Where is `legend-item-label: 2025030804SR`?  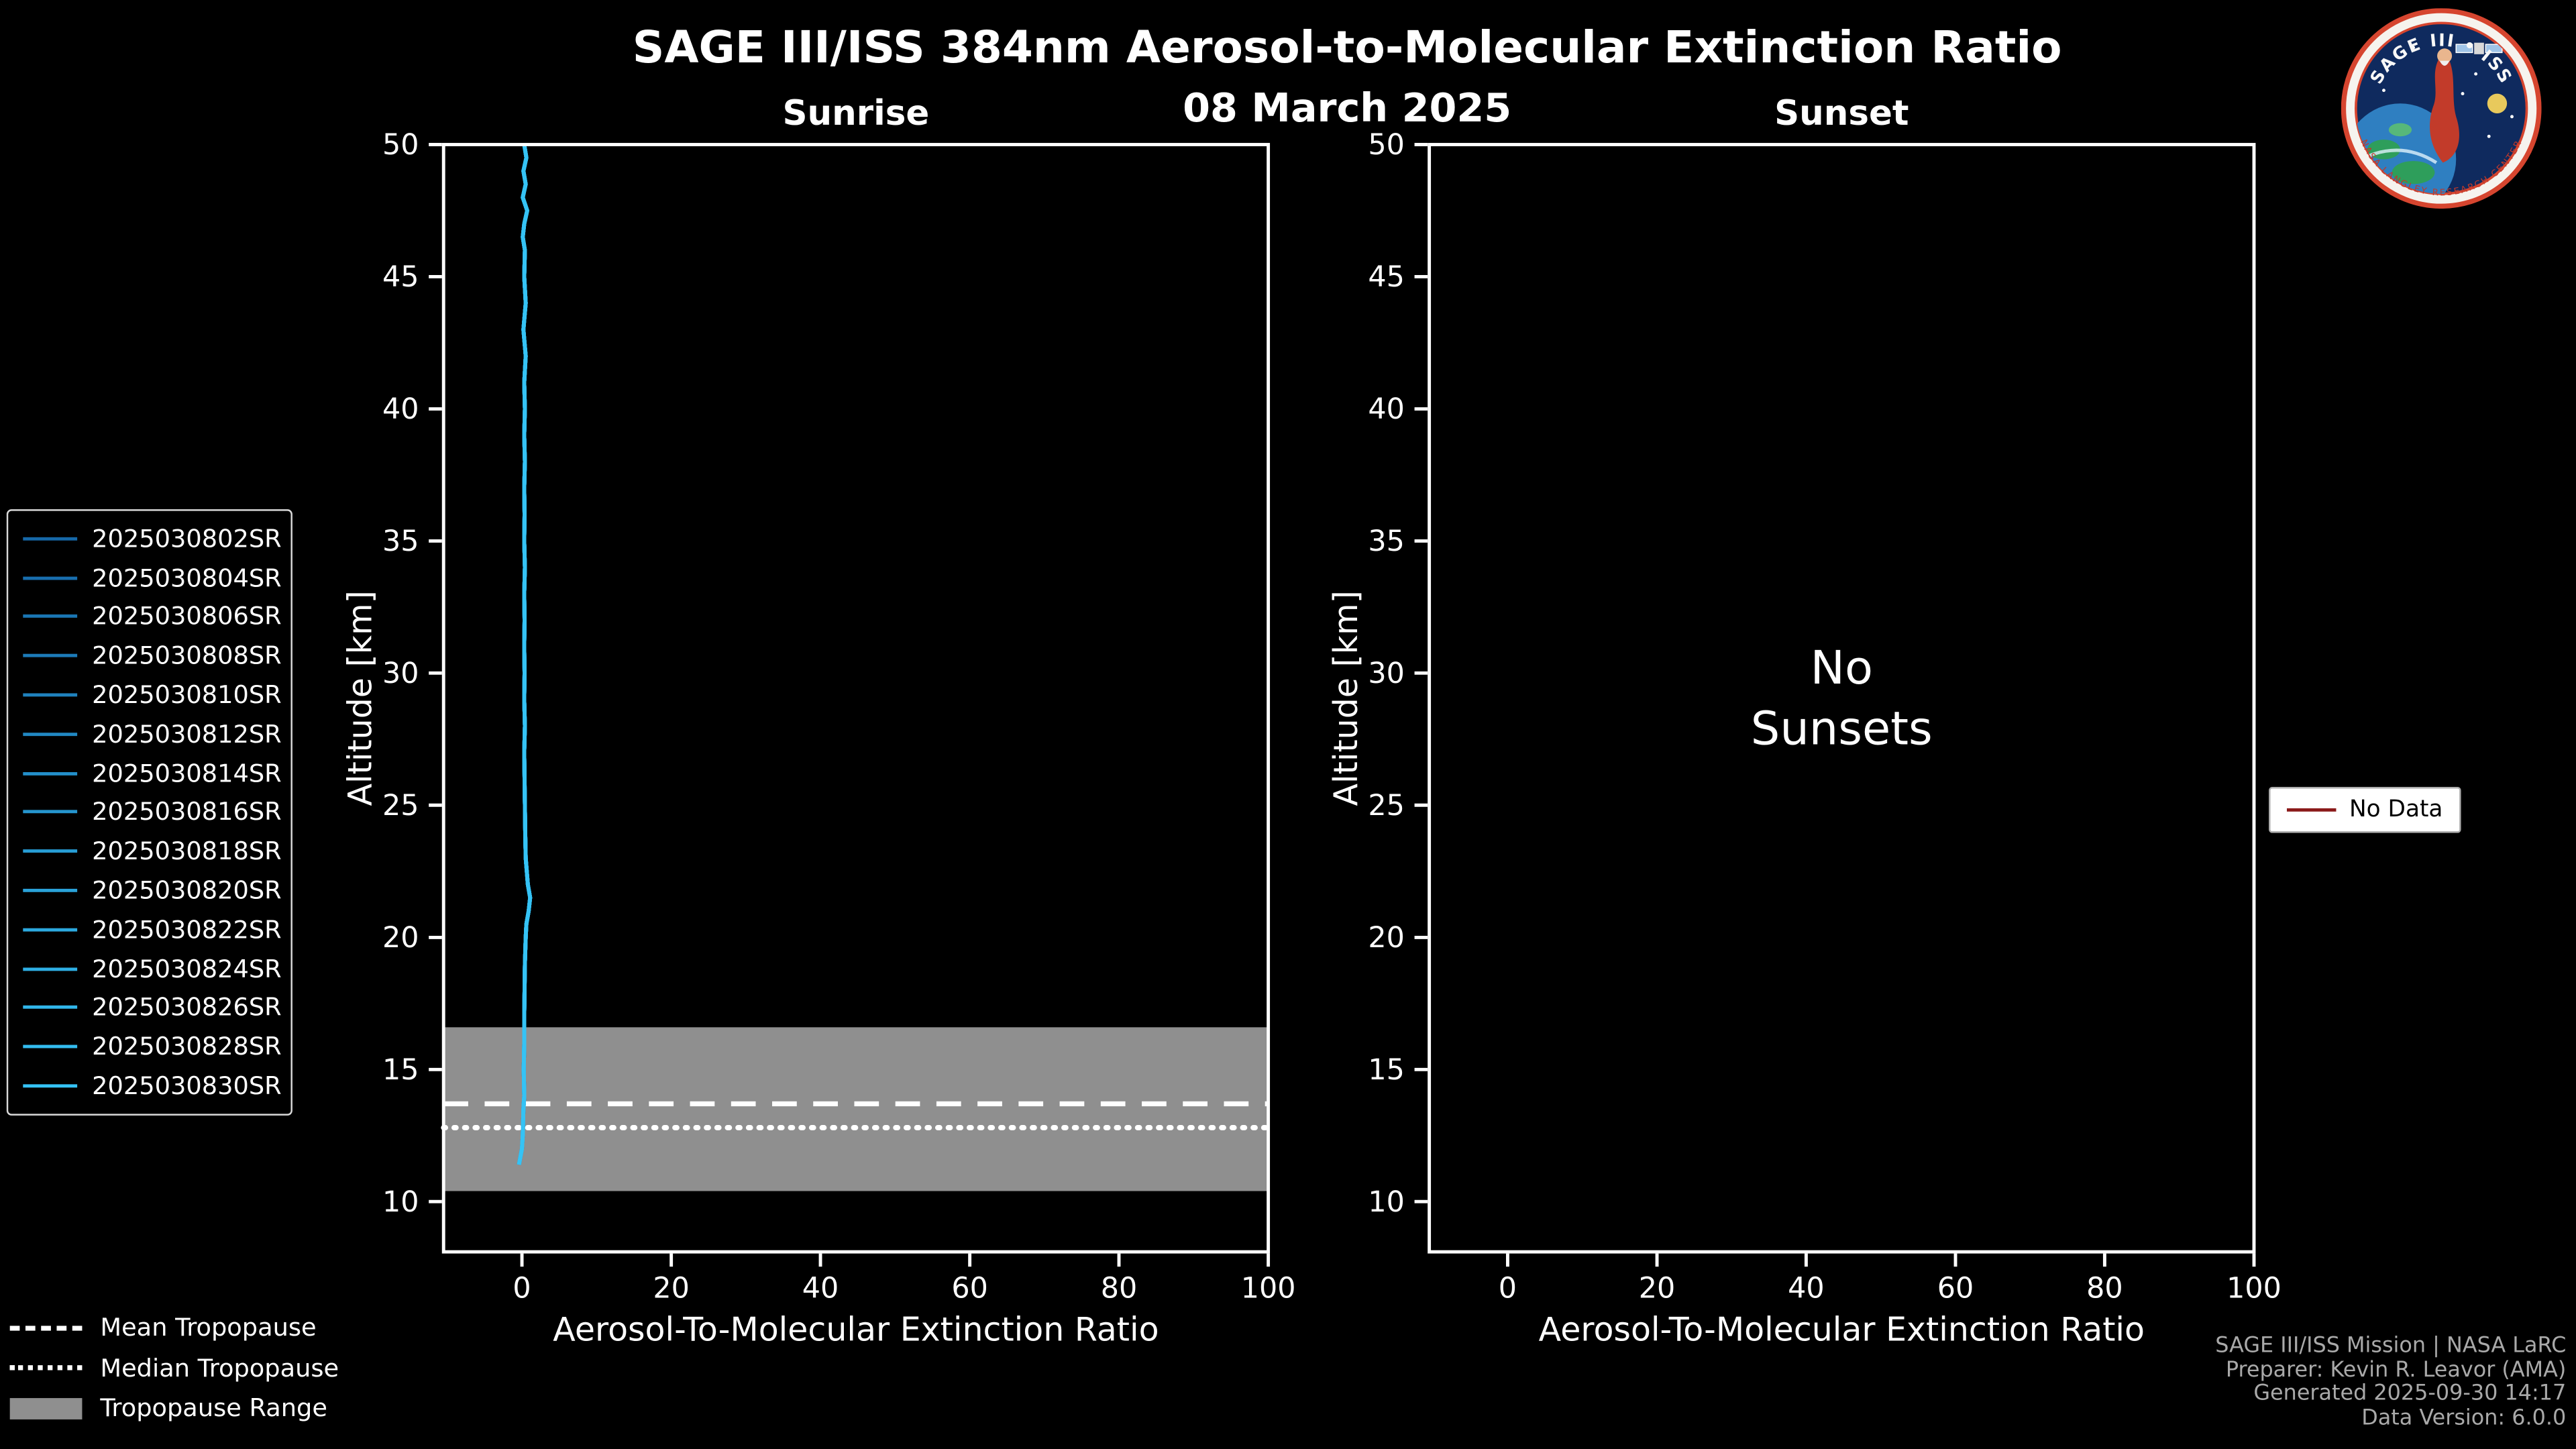 legend-item-label: 2025030804SR is located at coordinates (187, 578).